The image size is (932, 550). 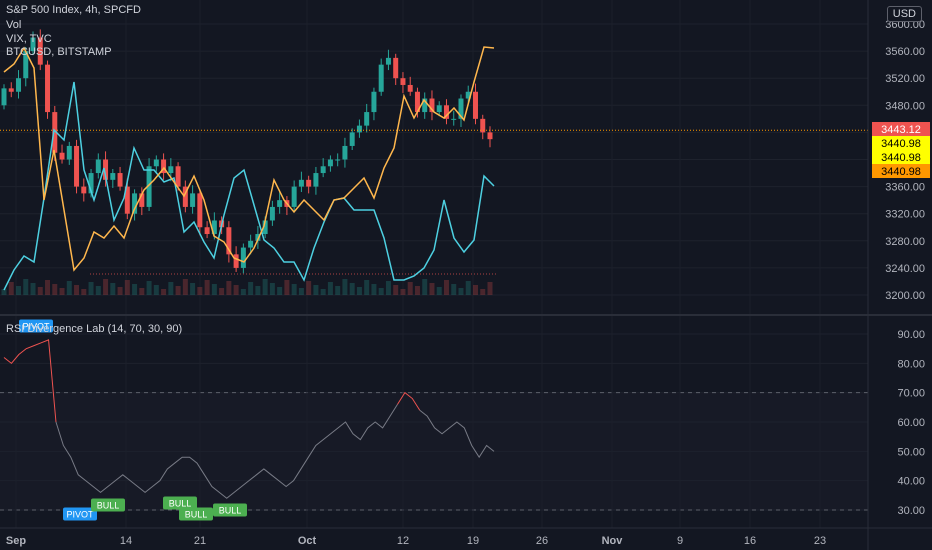 What do you see at coordinates (59, 52) in the screenshot?
I see `legend-btcusd: BTCUSD, BITSTAMP` at bounding box center [59, 52].